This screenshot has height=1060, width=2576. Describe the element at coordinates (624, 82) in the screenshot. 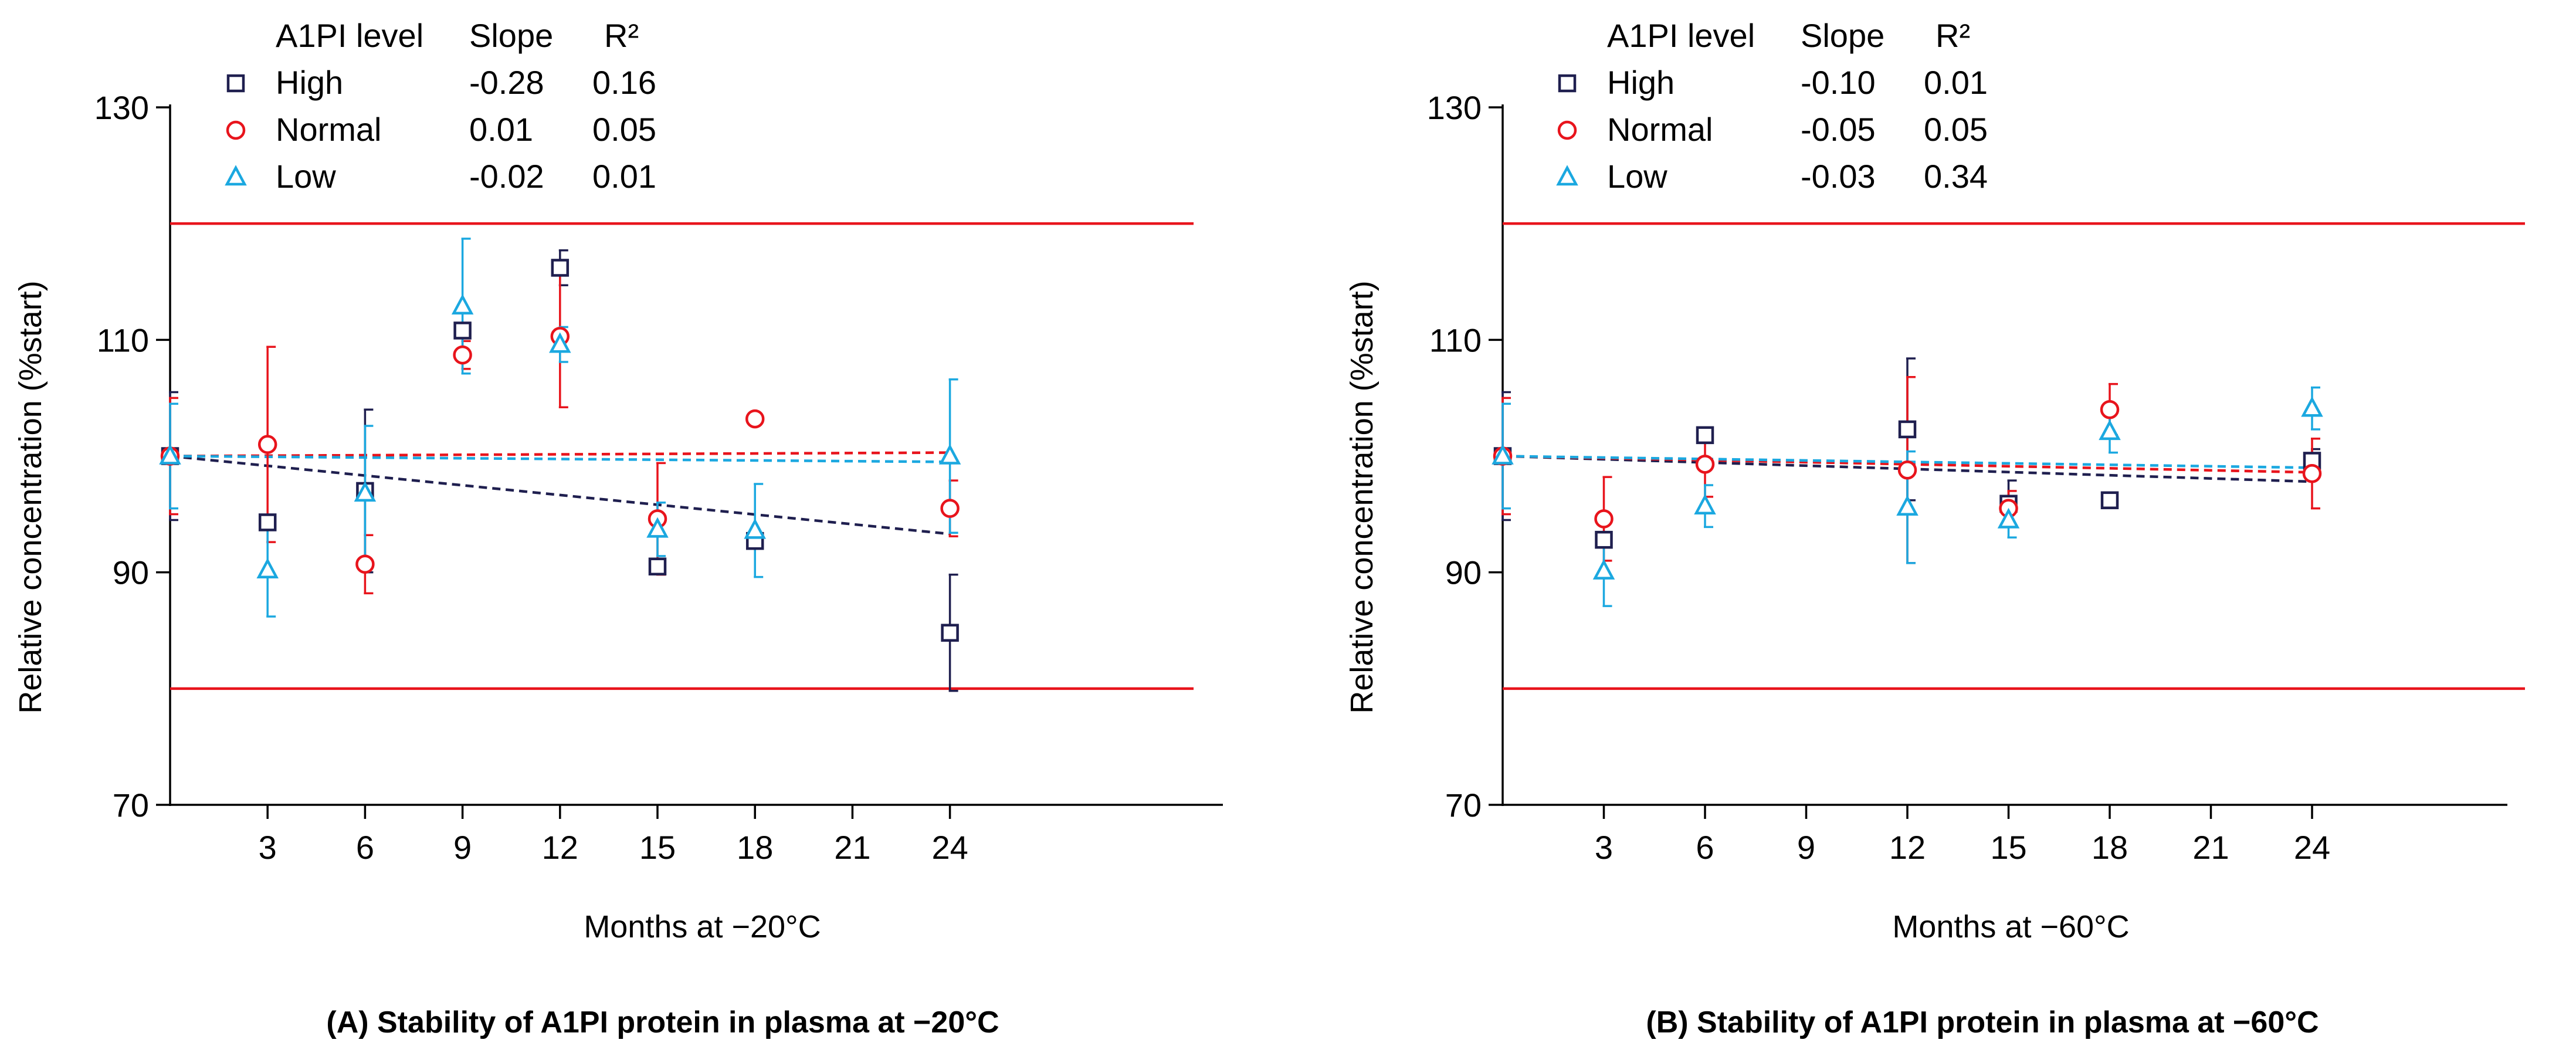

I see `legend-r2-high: 0.16` at that location.